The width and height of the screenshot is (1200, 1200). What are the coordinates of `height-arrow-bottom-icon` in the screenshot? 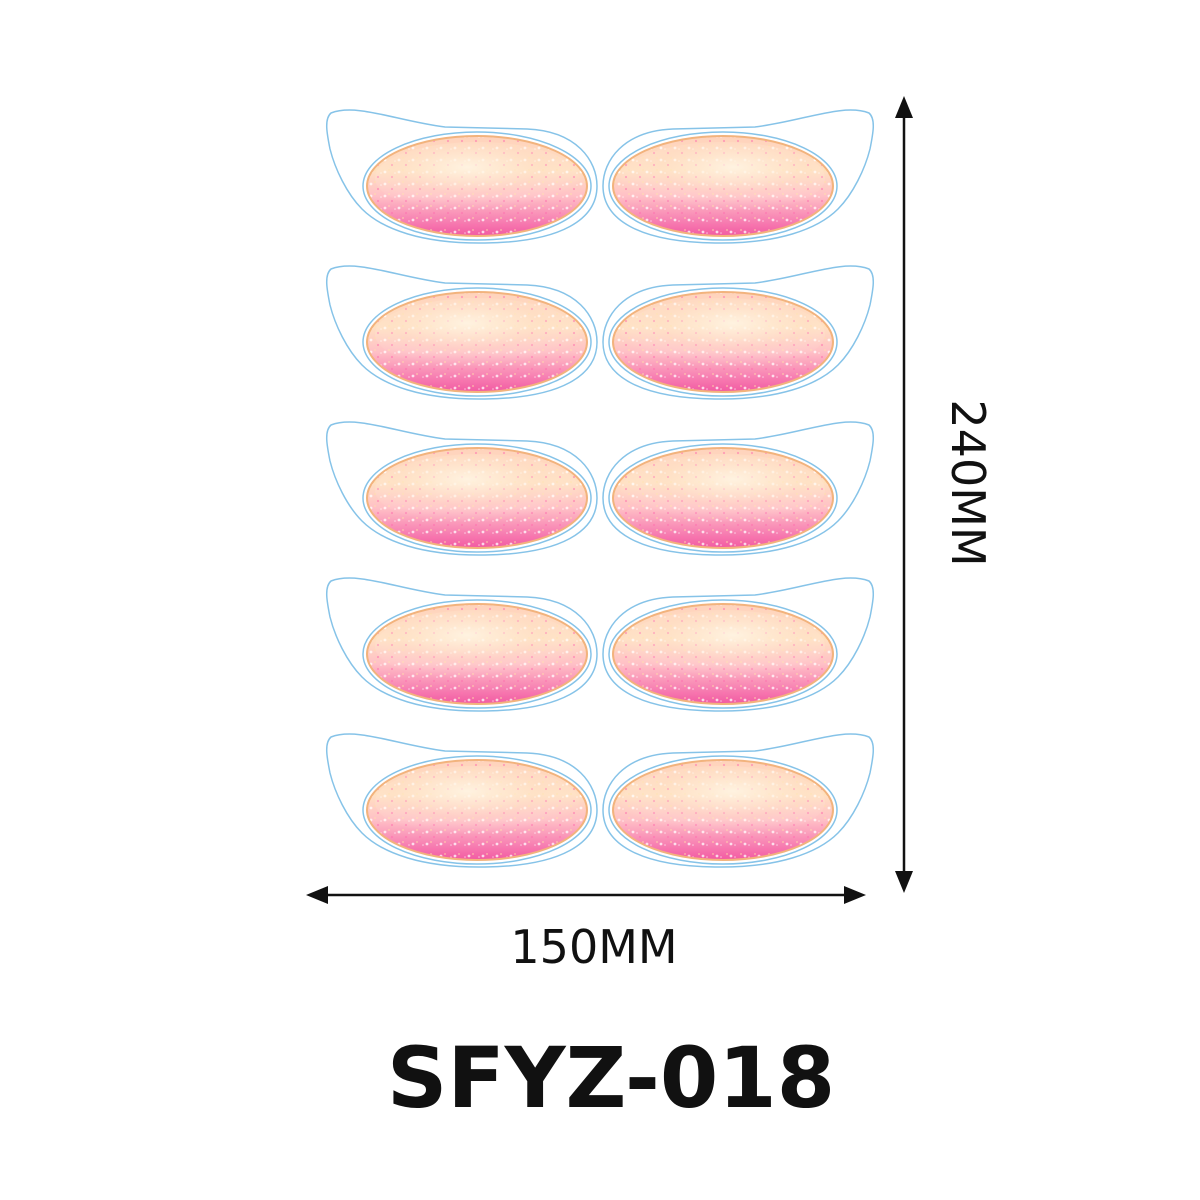 It's located at (904, 882).